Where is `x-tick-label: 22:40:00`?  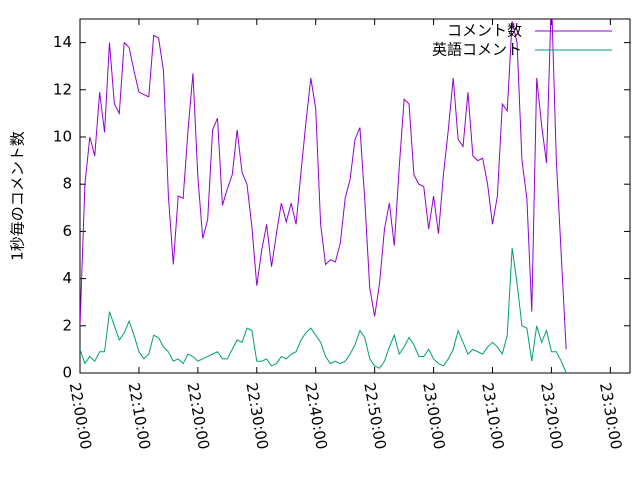
x-tick-label: 22:40:00 is located at coordinates (315, 415).